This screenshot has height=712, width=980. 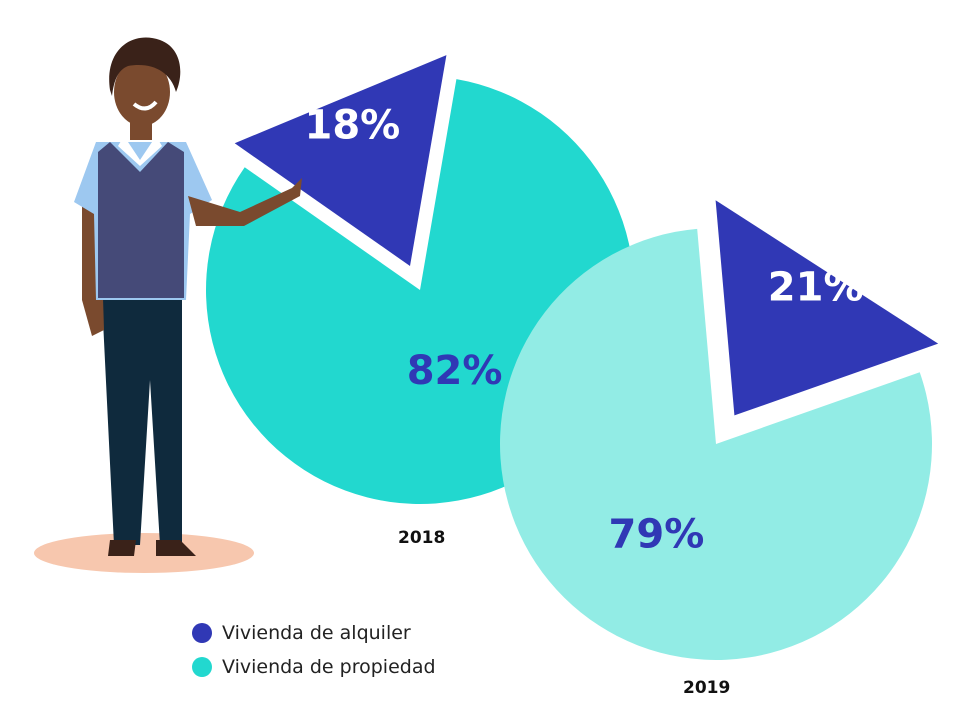 I want to click on person-right-arm, so click(x=245, y=202).